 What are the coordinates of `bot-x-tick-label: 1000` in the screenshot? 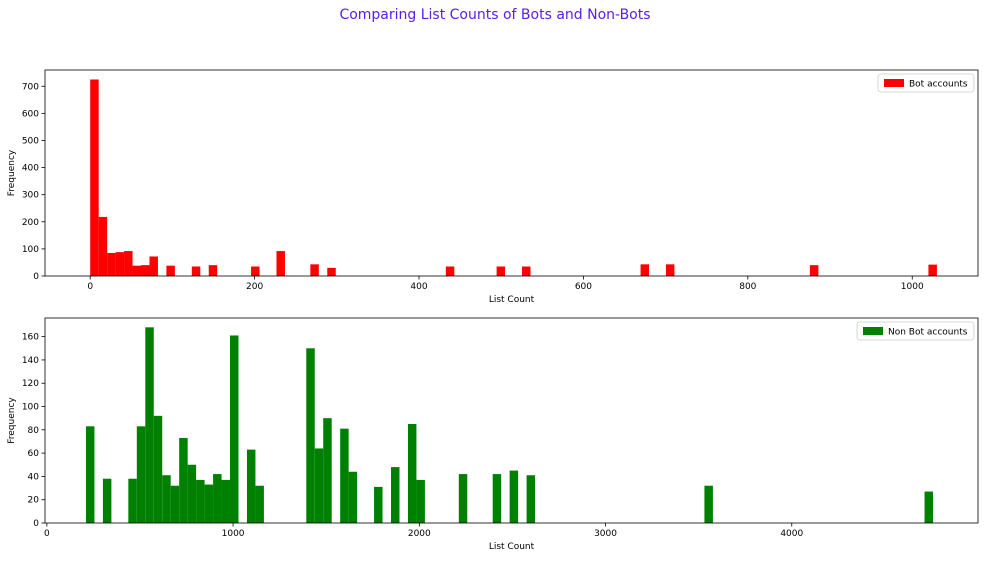 It's located at (912, 287).